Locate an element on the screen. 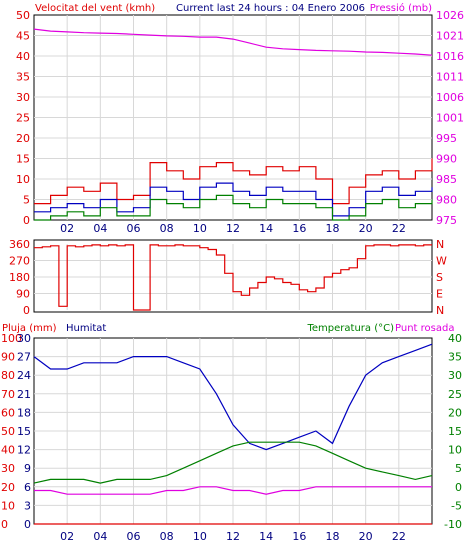 The width and height of the screenshot is (466, 552). temperature-y-tick-label: 40 is located at coordinates (455, 338).